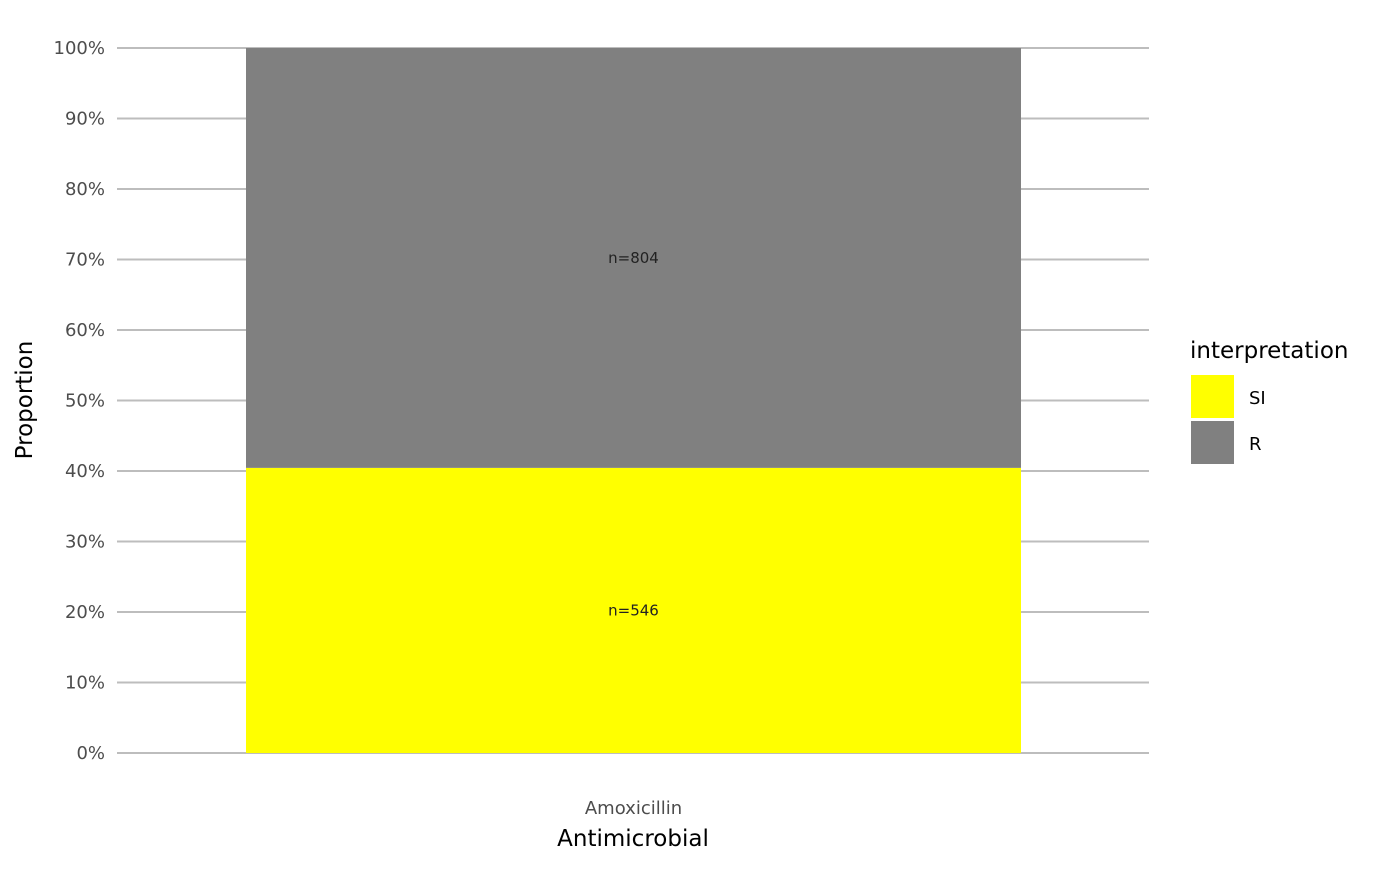 The image size is (1400, 870). Describe the element at coordinates (25, 400) in the screenshot. I see `y-axis-label: Proportion` at that location.